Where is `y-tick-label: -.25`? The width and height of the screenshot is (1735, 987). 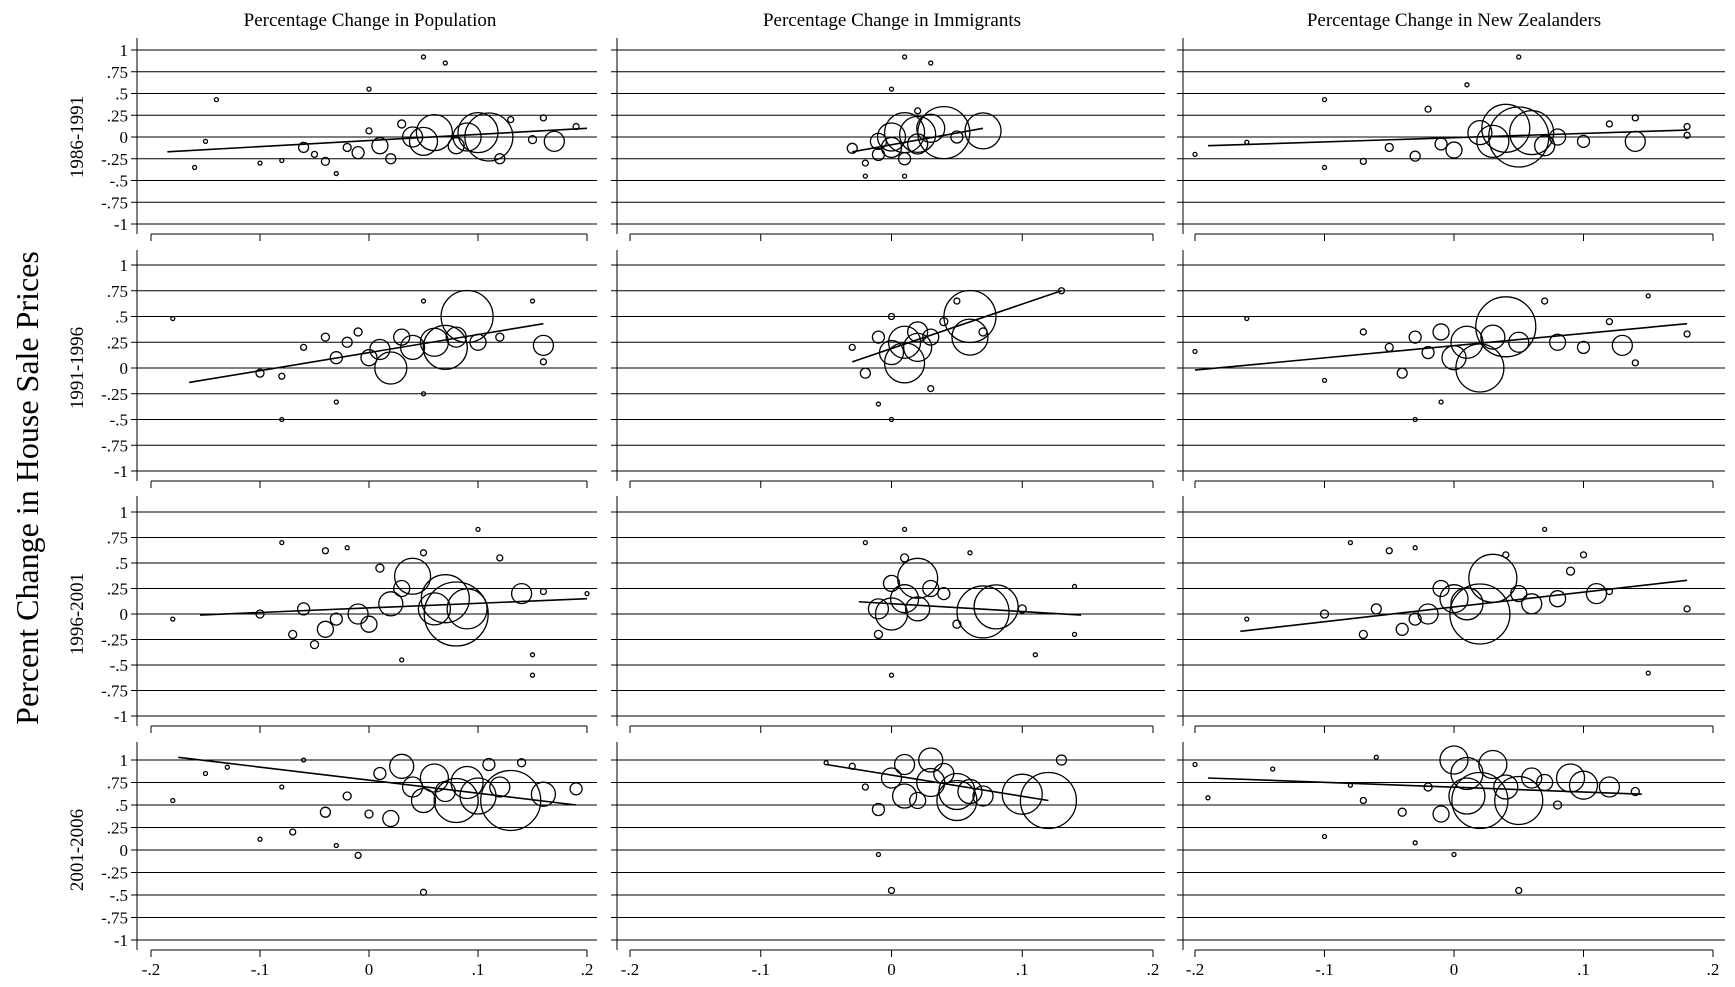
y-tick-label: -.25 is located at coordinates (114, 159).